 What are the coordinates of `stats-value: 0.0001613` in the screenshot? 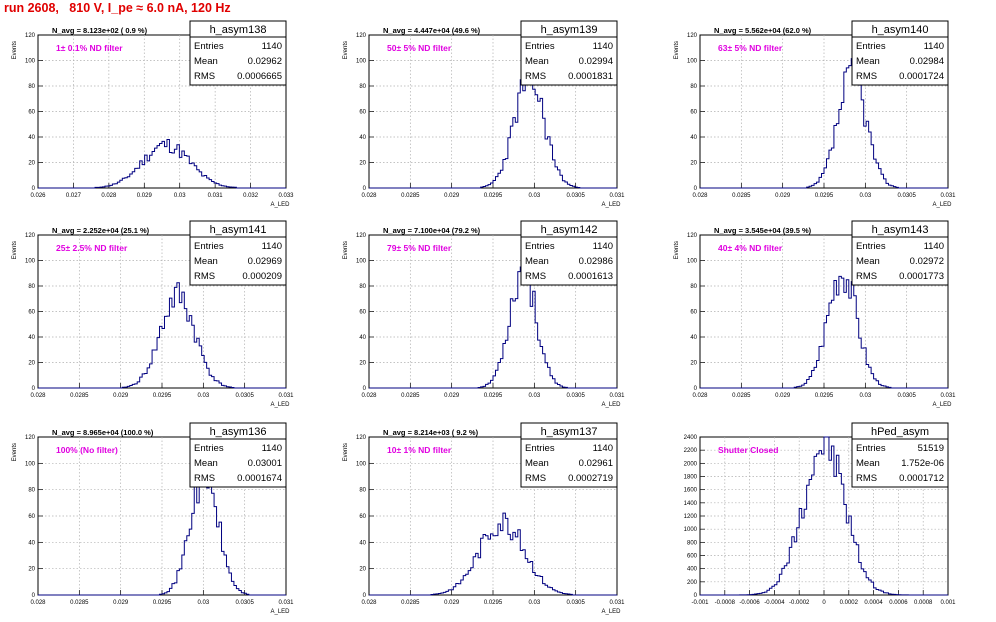 It's located at (590, 276).